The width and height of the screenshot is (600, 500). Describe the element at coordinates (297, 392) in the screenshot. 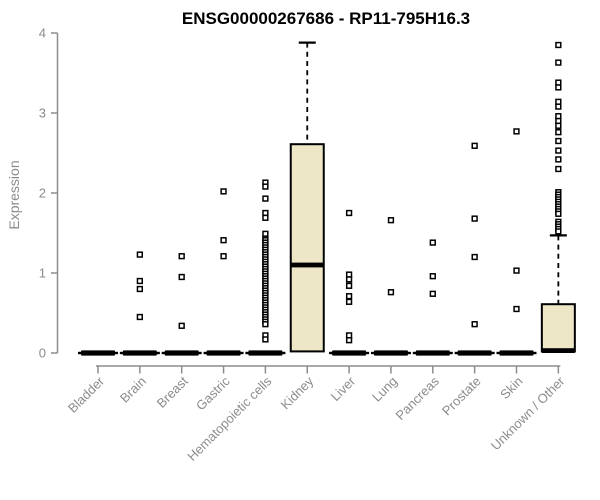

I see `x-tick-label: Kidney` at that location.